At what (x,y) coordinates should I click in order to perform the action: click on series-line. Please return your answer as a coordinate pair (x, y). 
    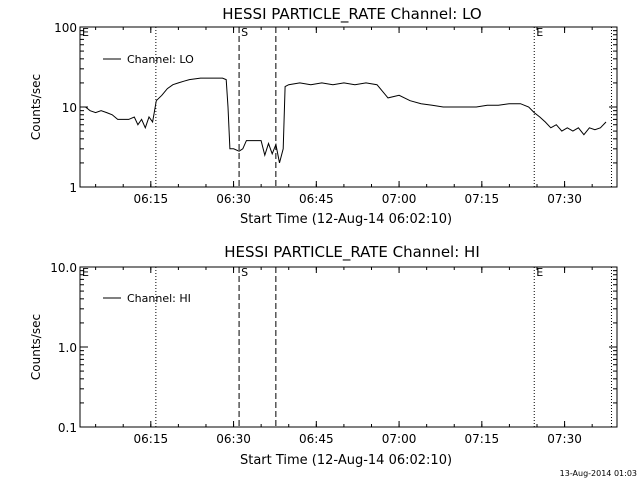
    Looking at the image, I should click on (343, 120).